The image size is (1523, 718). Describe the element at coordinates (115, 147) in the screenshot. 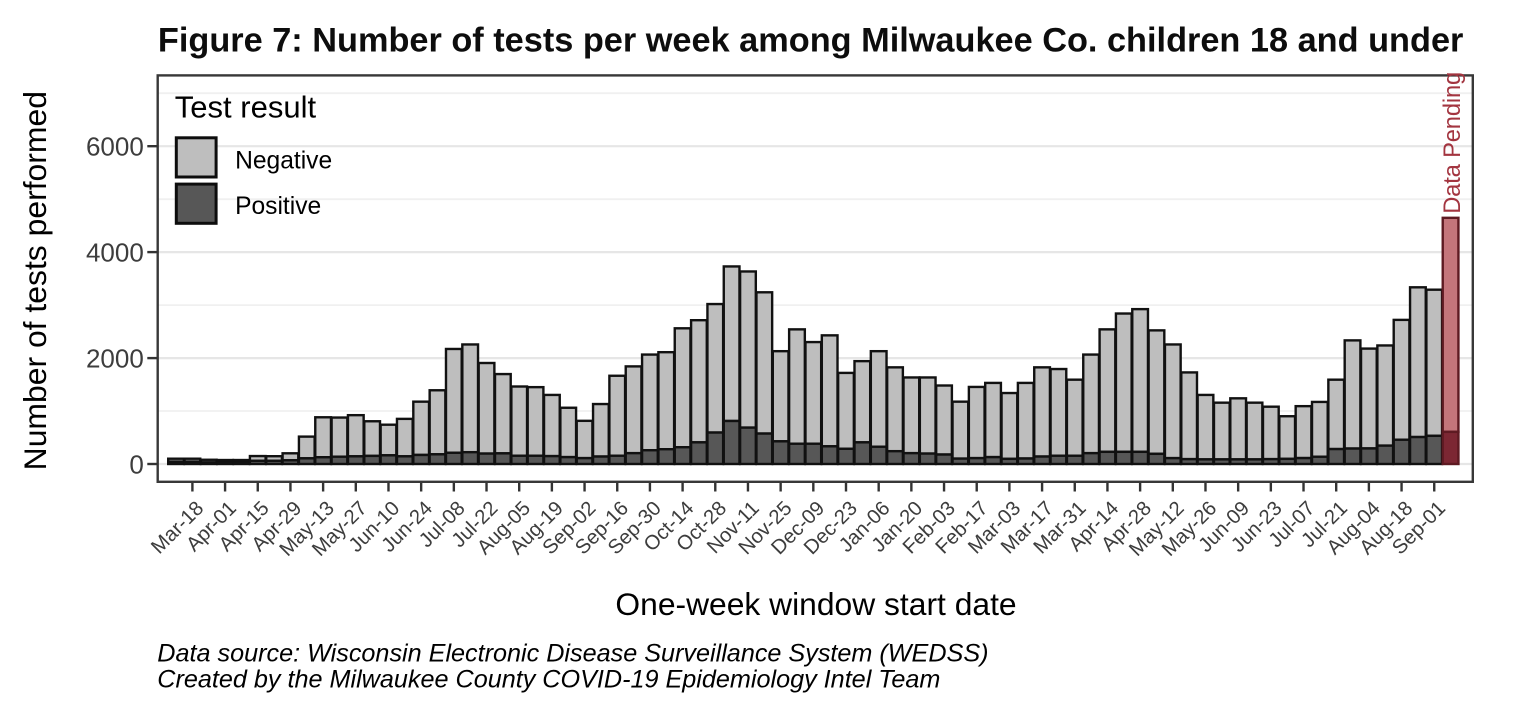

I see `svg-text: 6000` at that location.